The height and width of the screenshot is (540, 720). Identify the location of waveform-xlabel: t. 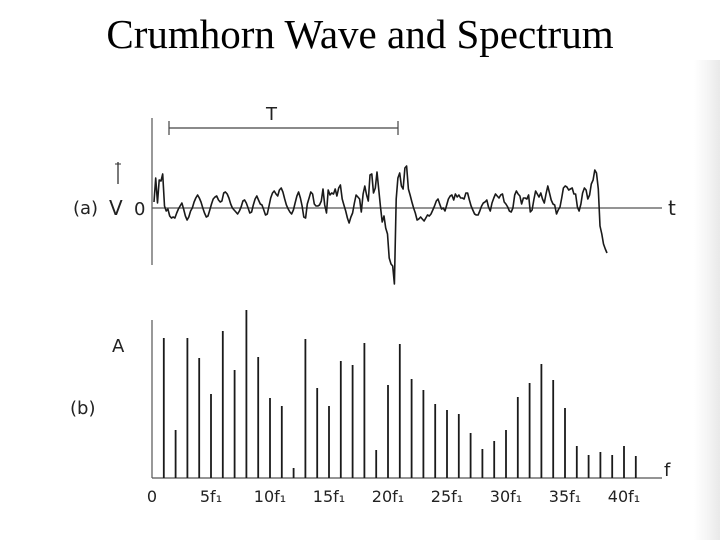
(672, 208).